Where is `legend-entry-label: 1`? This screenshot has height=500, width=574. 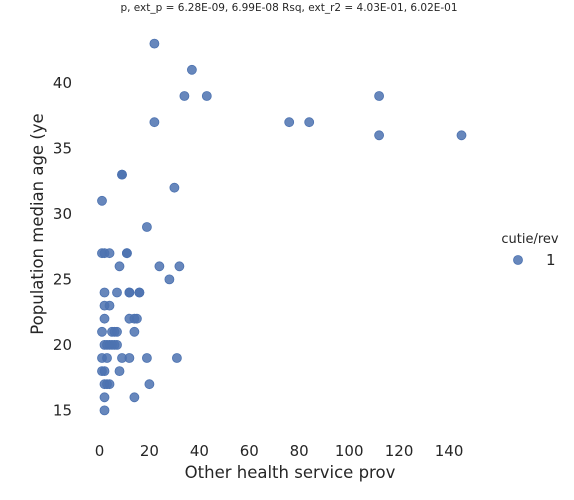 legend-entry-label: 1 is located at coordinates (551, 260).